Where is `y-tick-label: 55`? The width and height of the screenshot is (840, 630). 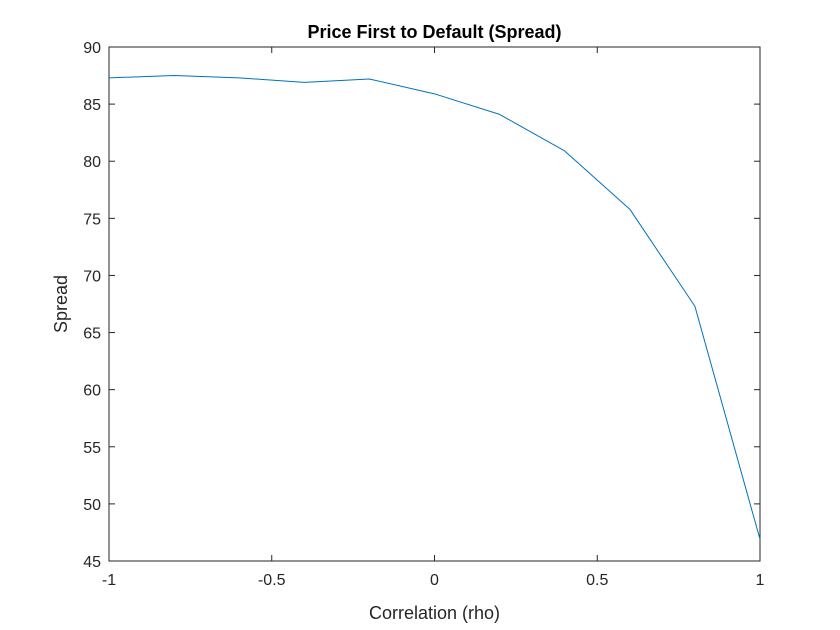
y-tick-label: 55 is located at coordinates (92, 448).